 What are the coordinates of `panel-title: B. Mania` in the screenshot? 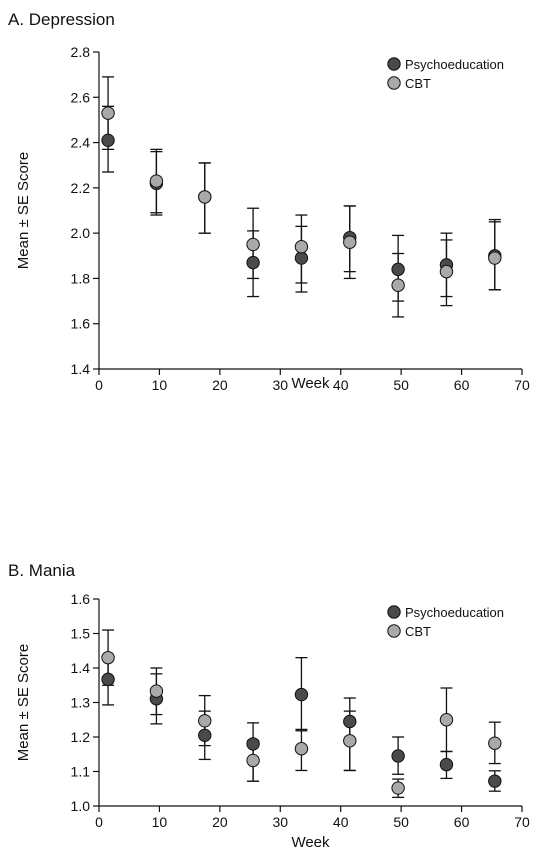 It's located at (42, 570).